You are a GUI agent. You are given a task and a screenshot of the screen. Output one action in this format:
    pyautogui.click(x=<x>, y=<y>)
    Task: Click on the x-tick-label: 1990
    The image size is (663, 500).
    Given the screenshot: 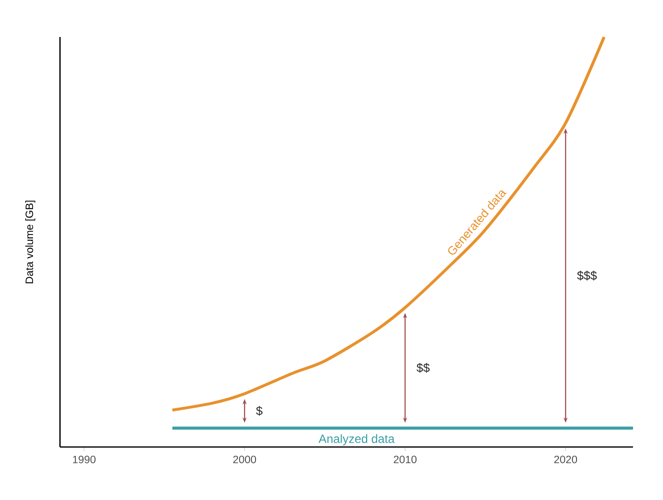 What is the action you would take?
    pyautogui.click(x=84, y=460)
    